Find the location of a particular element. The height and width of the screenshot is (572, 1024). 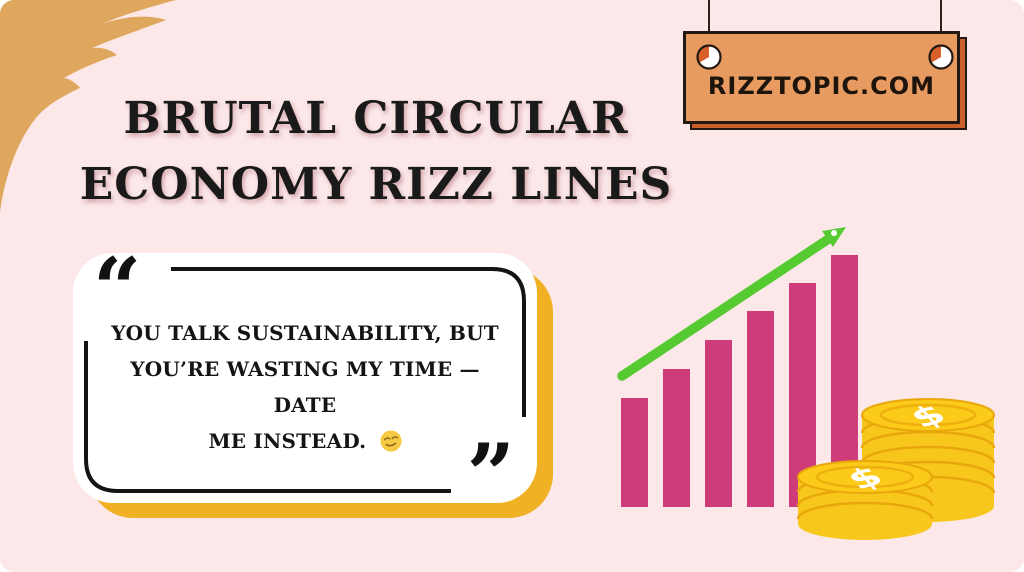

emoji-smirk-mouth is located at coordinates (390, 444).